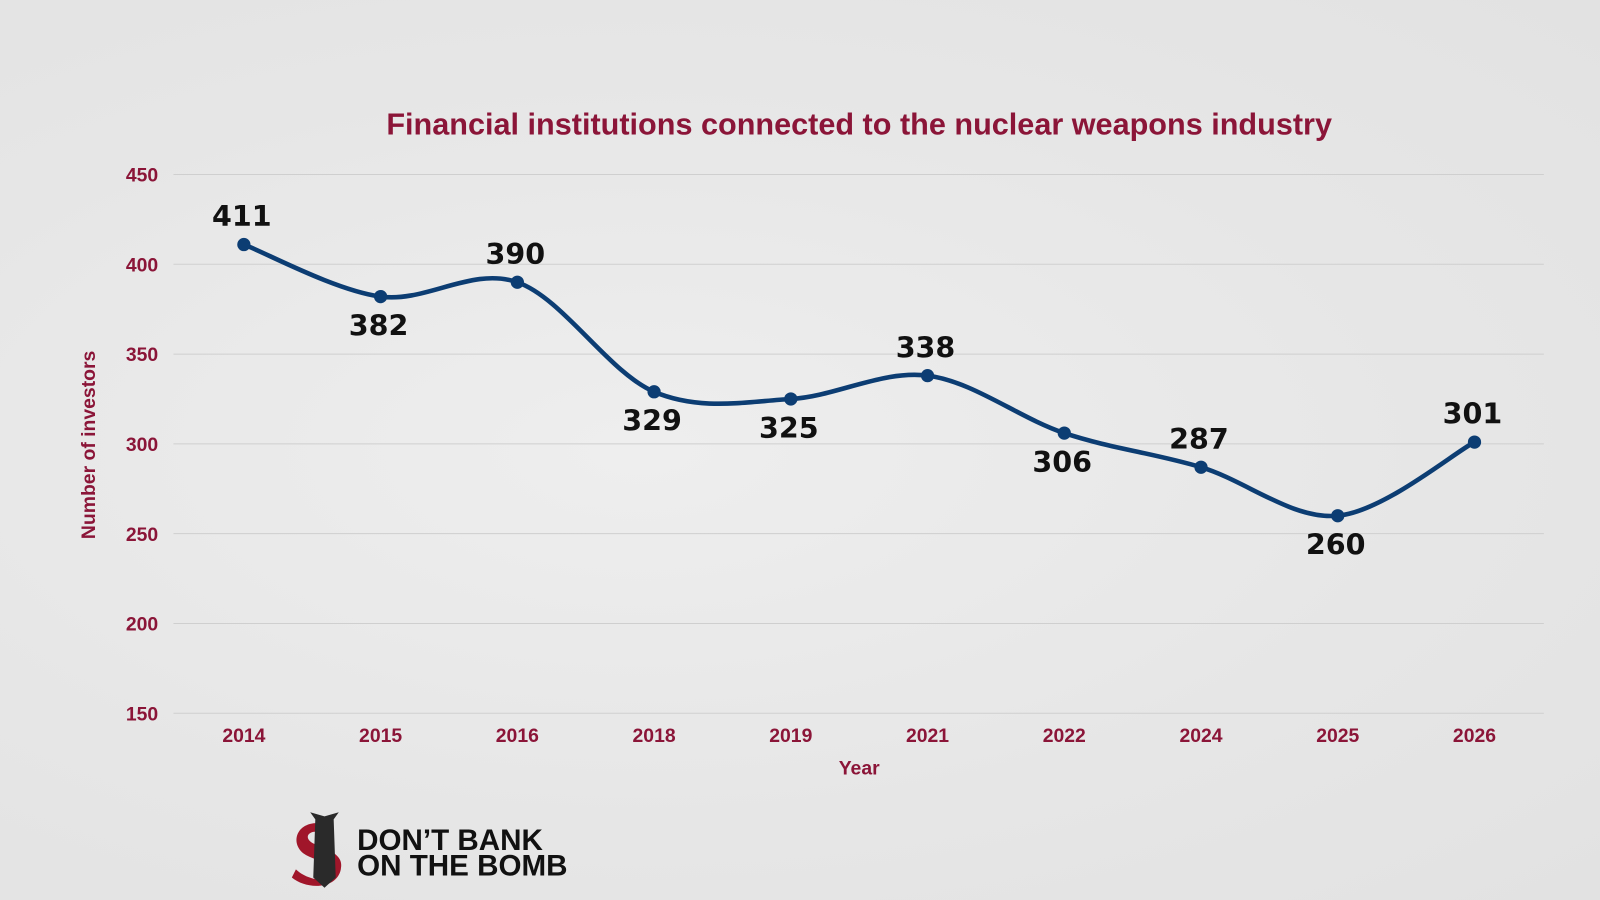  Describe the element at coordinates (517, 736) in the screenshot. I see `x-tick-label: 2016` at that location.